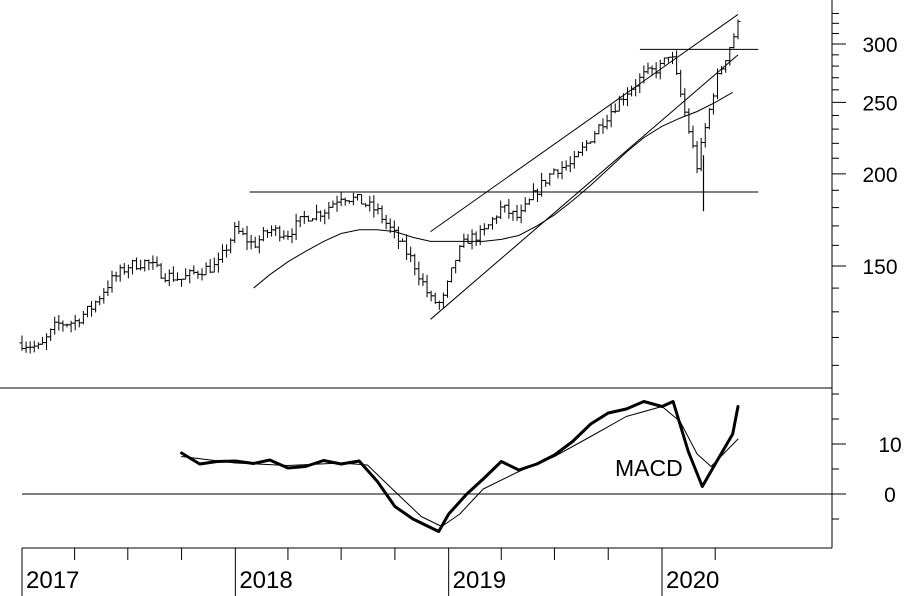  I want to click on macd-line, so click(460, 466).